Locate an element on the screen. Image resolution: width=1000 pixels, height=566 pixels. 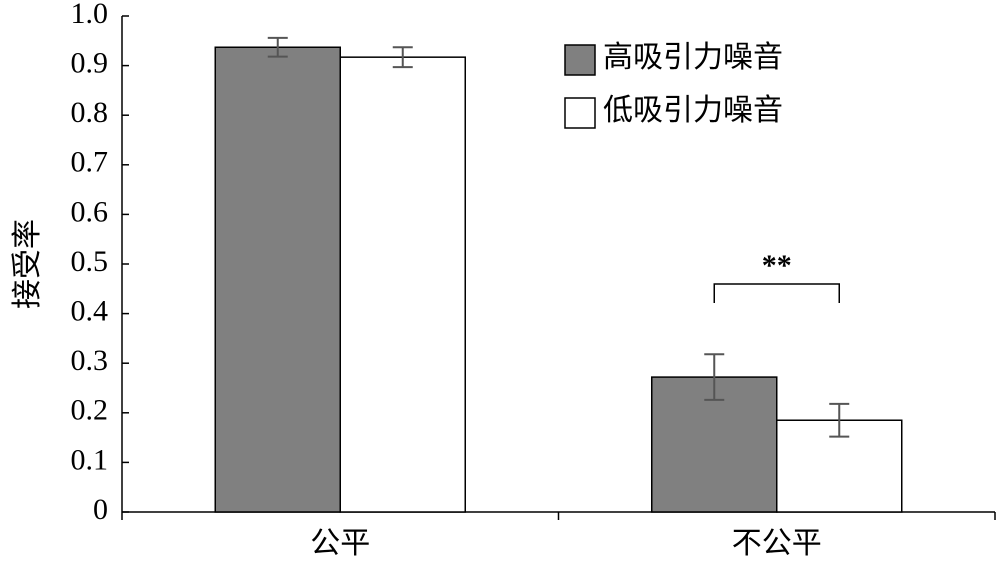
significance-bracket is located at coordinates (776, 293).